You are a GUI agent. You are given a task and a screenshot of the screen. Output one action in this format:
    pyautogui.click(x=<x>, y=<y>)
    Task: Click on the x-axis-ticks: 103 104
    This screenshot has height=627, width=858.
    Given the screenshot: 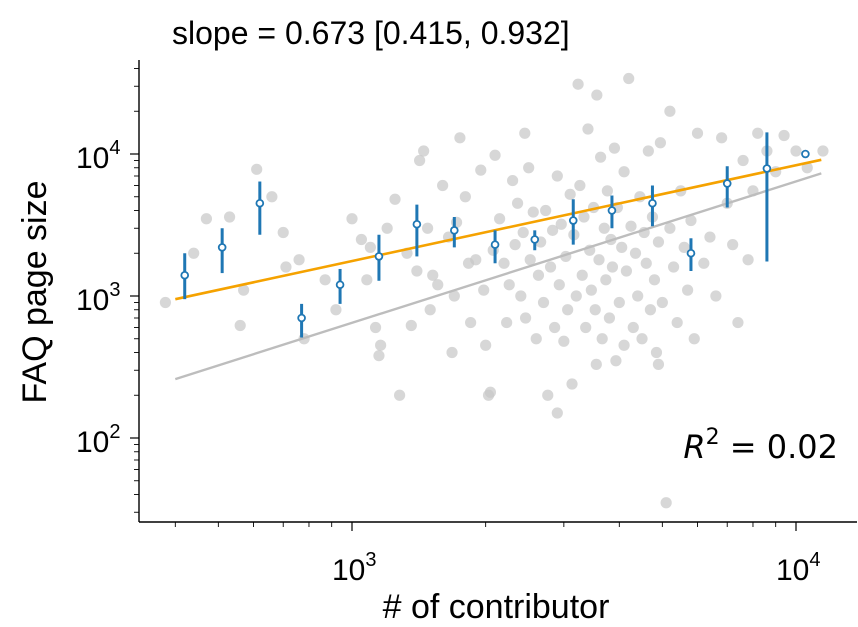 What is the action you would take?
    pyautogui.click(x=497, y=554)
    